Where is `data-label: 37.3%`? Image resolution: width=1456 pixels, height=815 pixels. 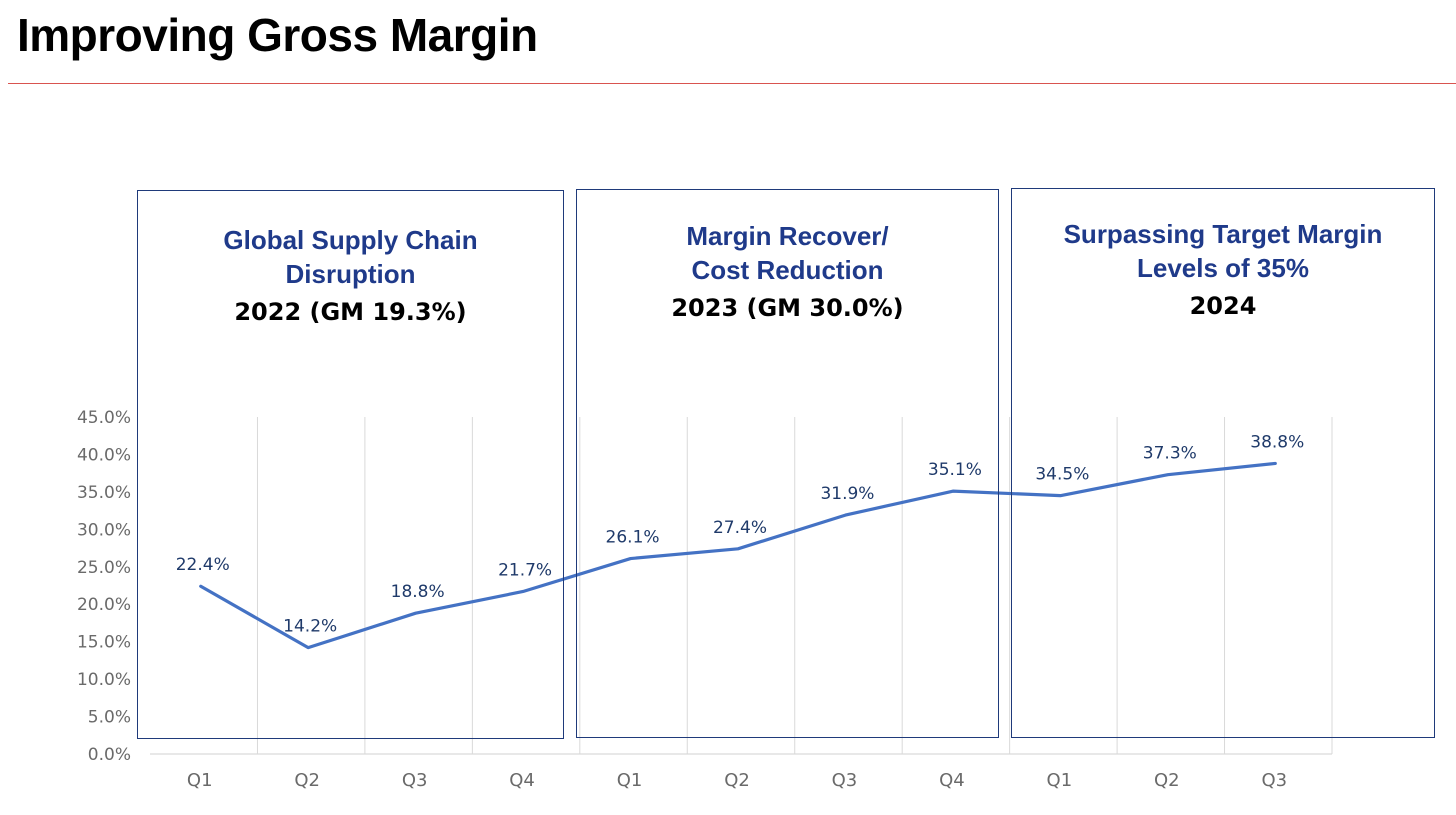
data-label: 37.3% is located at coordinates (1170, 454).